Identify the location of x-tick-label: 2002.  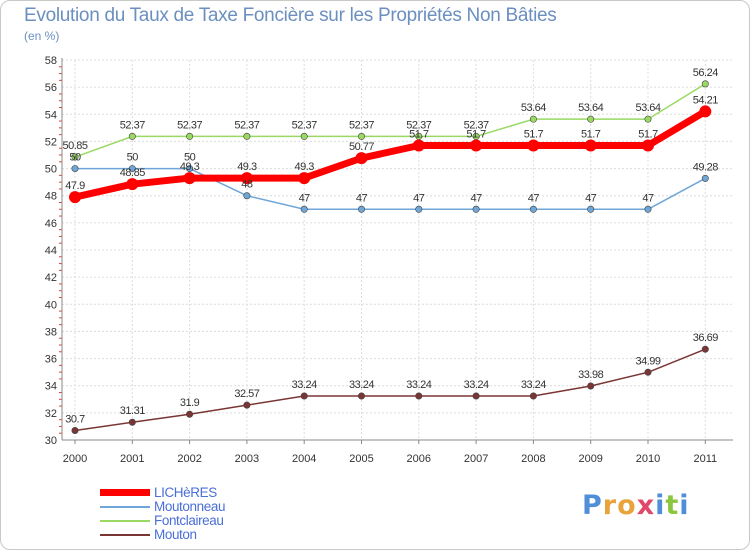
(189, 459).